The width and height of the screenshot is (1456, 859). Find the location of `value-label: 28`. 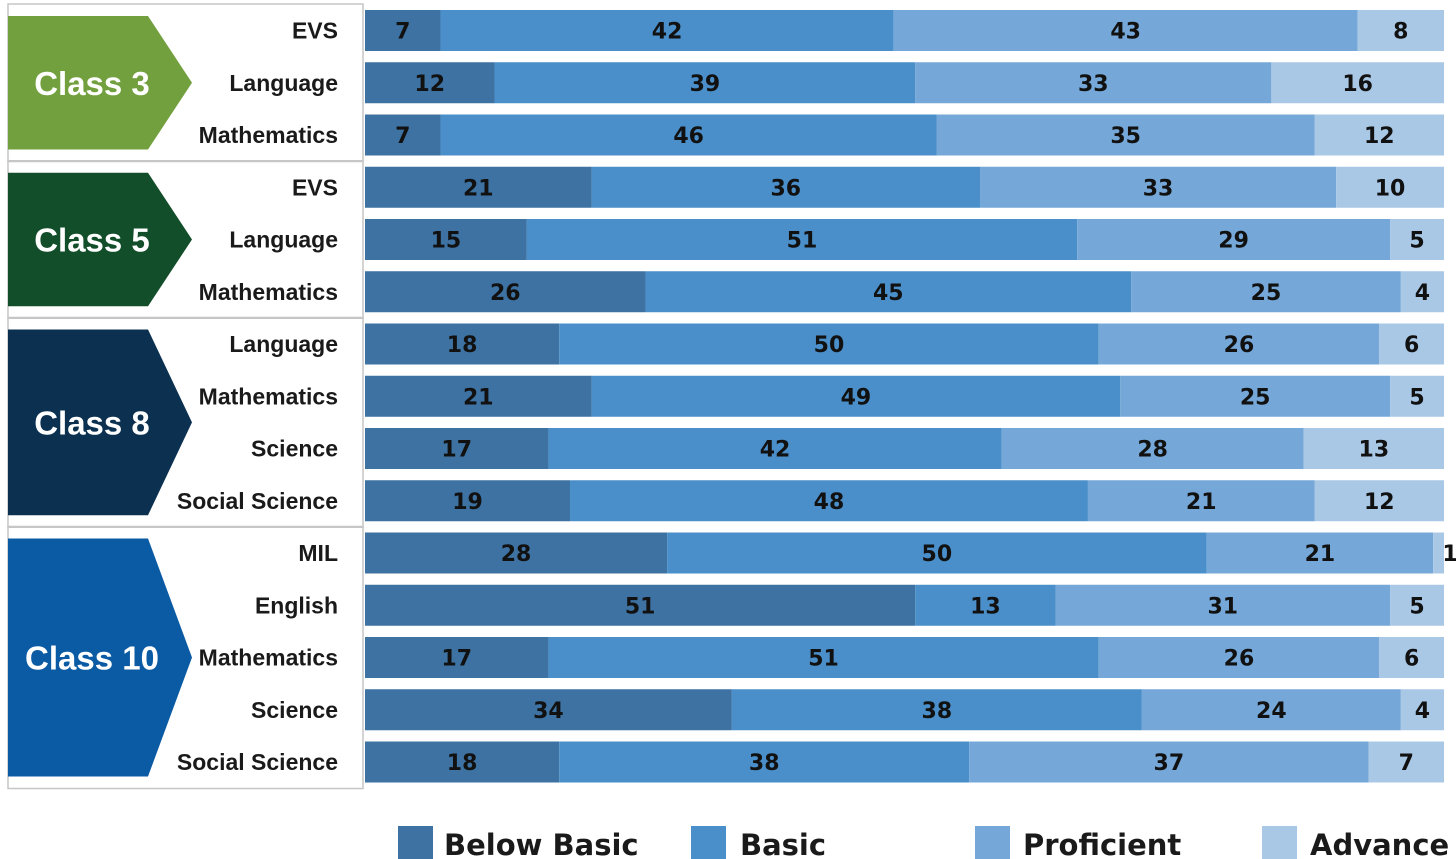

value-label: 28 is located at coordinates (516, 554).